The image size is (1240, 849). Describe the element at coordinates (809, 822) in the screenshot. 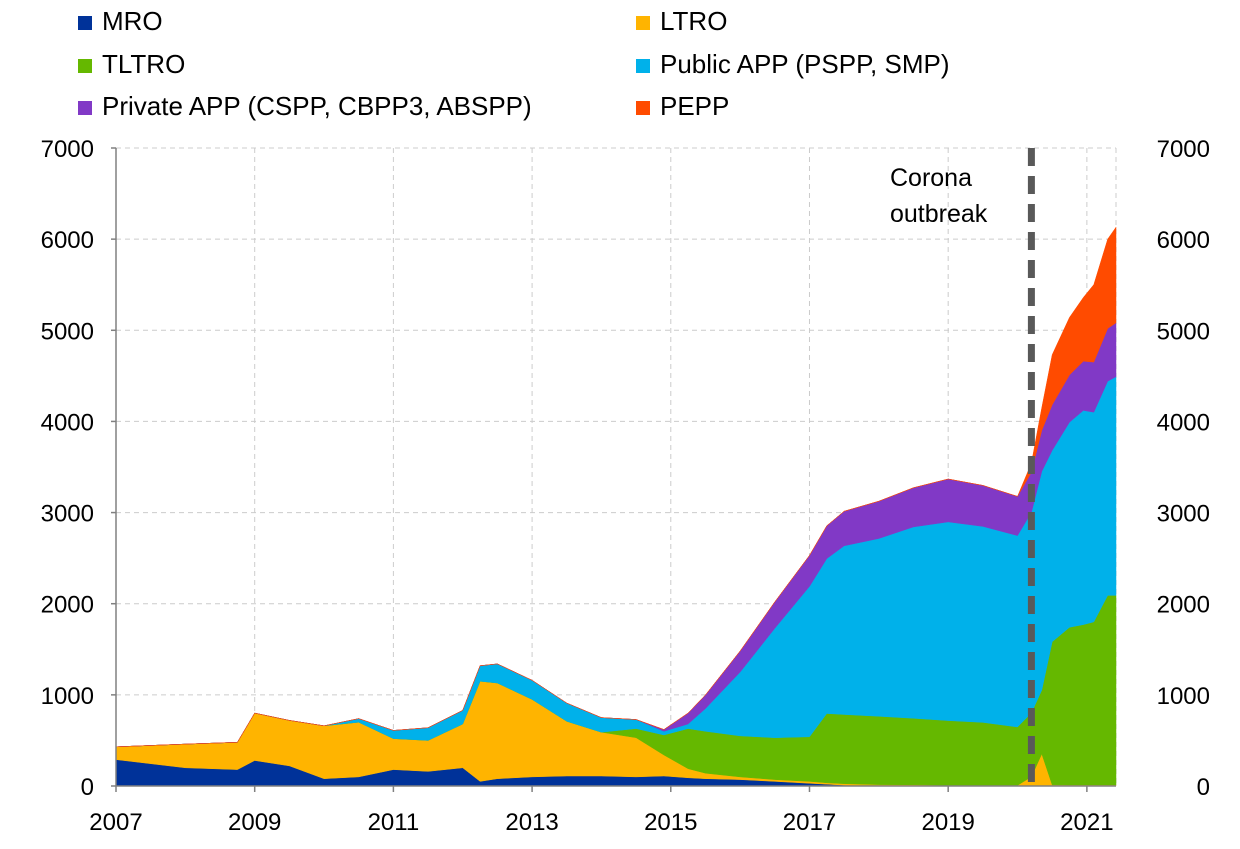

I see `x-tick-label: 2017` at that location.